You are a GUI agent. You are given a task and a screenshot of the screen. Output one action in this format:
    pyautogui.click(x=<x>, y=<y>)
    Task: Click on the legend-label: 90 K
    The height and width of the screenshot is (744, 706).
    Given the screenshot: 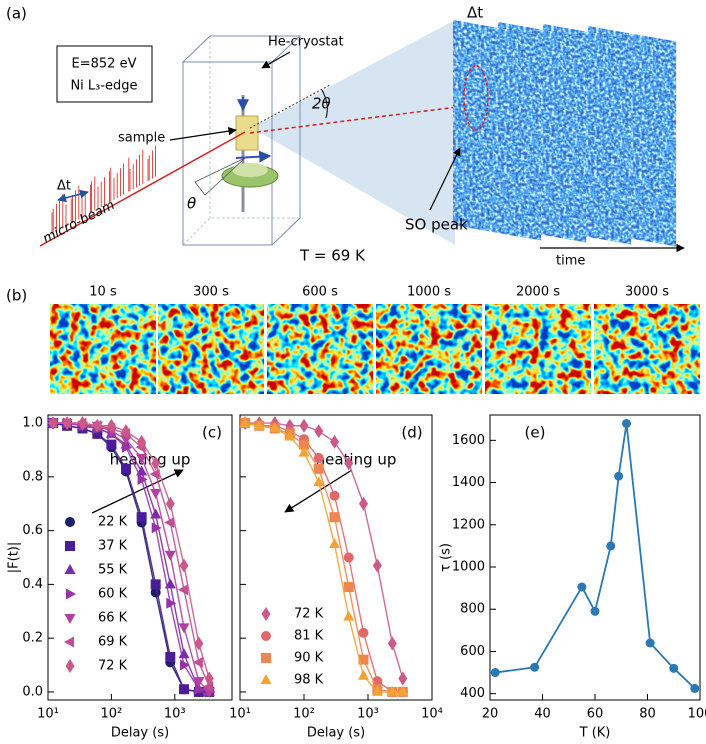 What is the action you would take?
    pyautogui.click(x=309, y=658)
    